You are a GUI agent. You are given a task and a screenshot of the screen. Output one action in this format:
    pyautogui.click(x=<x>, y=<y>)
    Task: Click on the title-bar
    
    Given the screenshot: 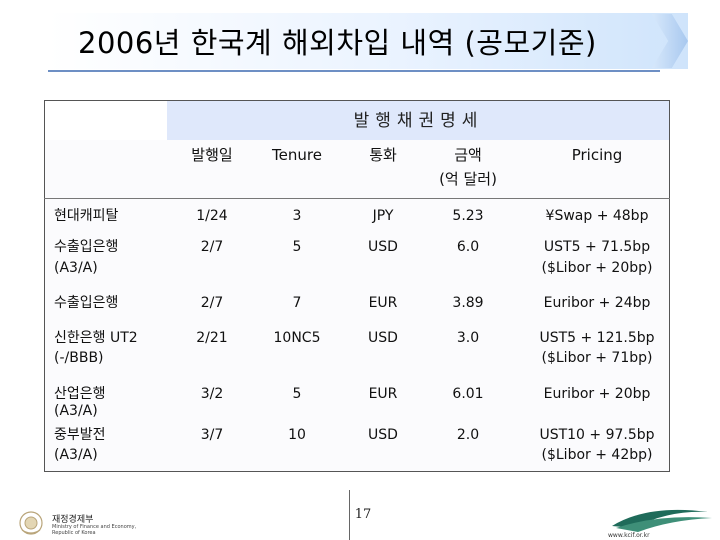 What is the action you would take?
    pyautogui.click(x=368, y=41)
    